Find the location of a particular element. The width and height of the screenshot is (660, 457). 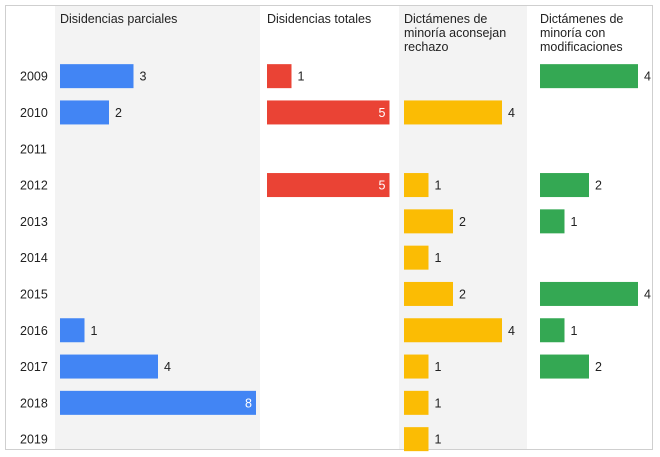

bar-0-2009 is located at coordinates (97, 76).